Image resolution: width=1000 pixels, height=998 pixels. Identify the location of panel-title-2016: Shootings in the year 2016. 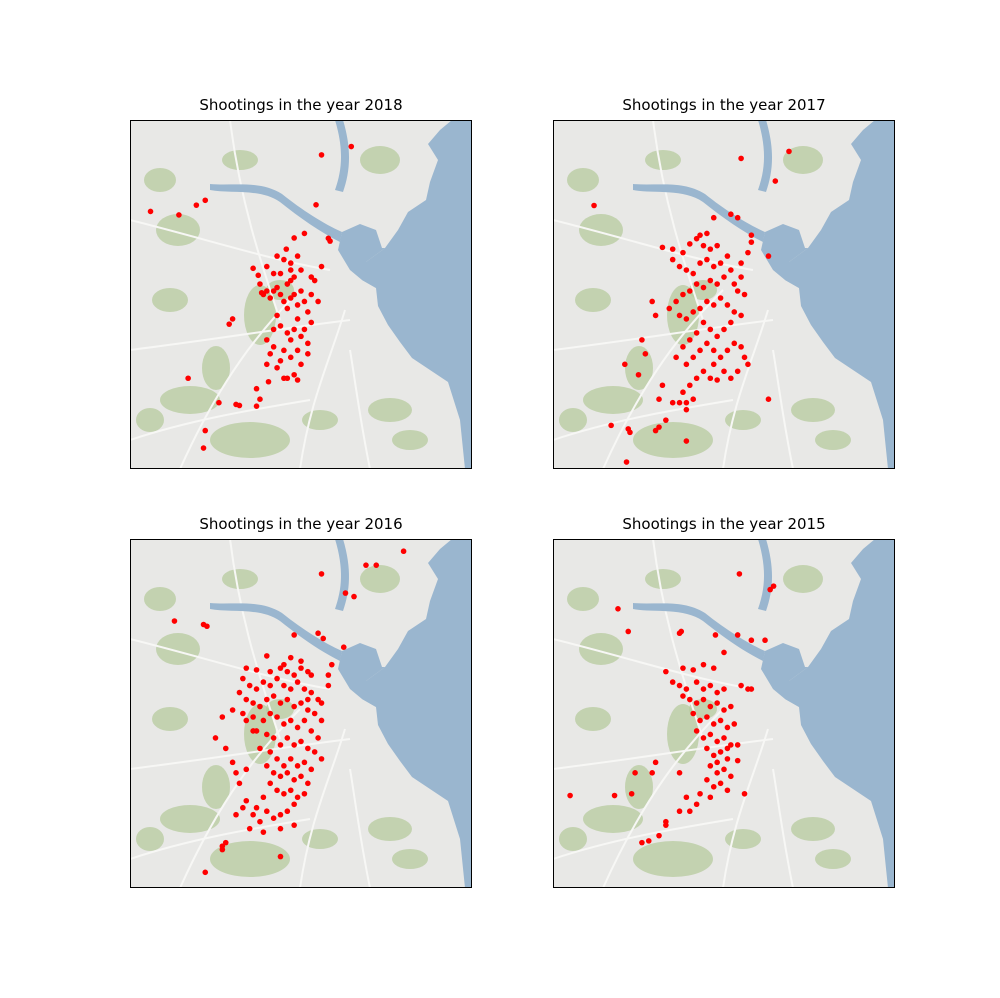
(301, 524).